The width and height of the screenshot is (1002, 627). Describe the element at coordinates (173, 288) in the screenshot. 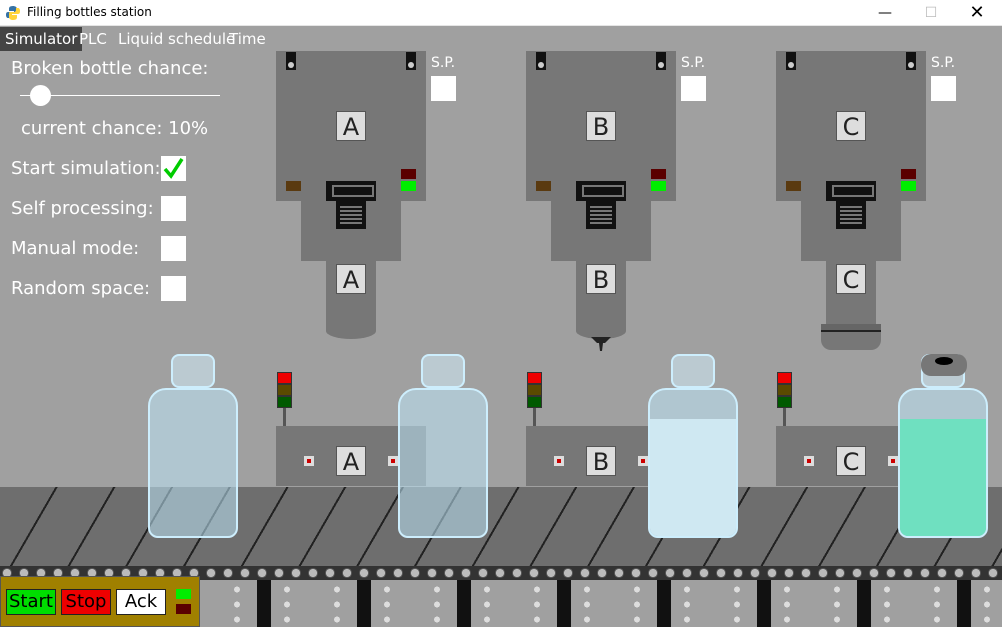

I see `random-space-checkbox` at that location.